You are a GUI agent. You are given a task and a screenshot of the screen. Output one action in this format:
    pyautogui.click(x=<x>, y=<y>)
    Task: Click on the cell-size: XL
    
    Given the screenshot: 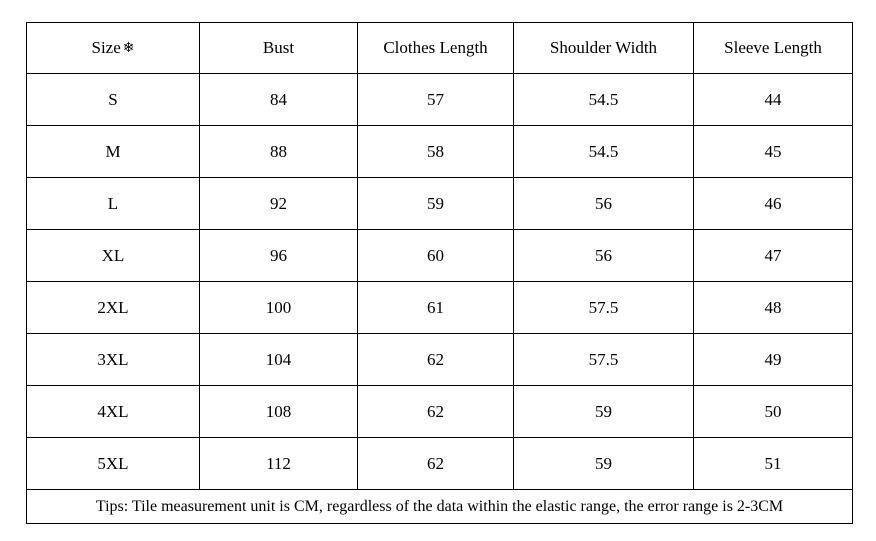 What is the action you would take?
    pyautogui.click(x=113, y=255)
    